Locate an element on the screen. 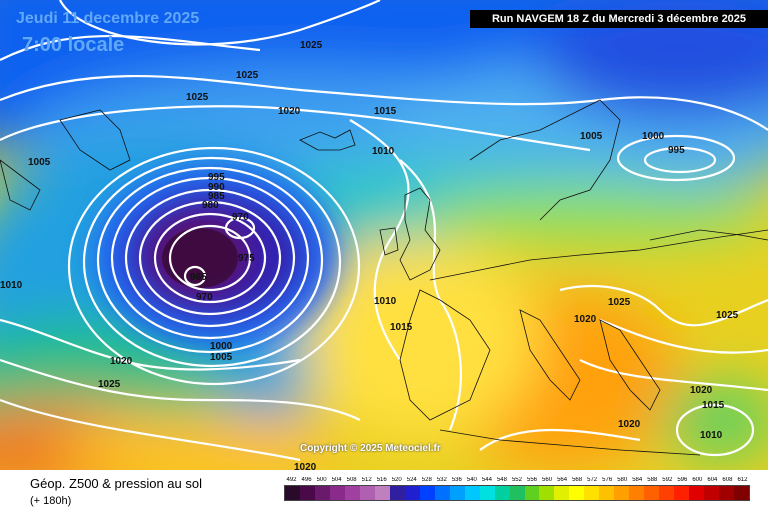 This screenshot has height=512, width=768. legend-label: 576 is located at coordinates (607, 480).